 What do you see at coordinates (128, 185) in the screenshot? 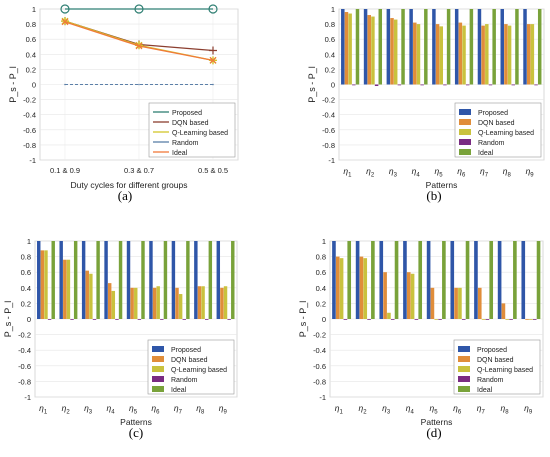
I see `x-axis-label: Duty cycles for different groups` at bounding box center [128, 185].